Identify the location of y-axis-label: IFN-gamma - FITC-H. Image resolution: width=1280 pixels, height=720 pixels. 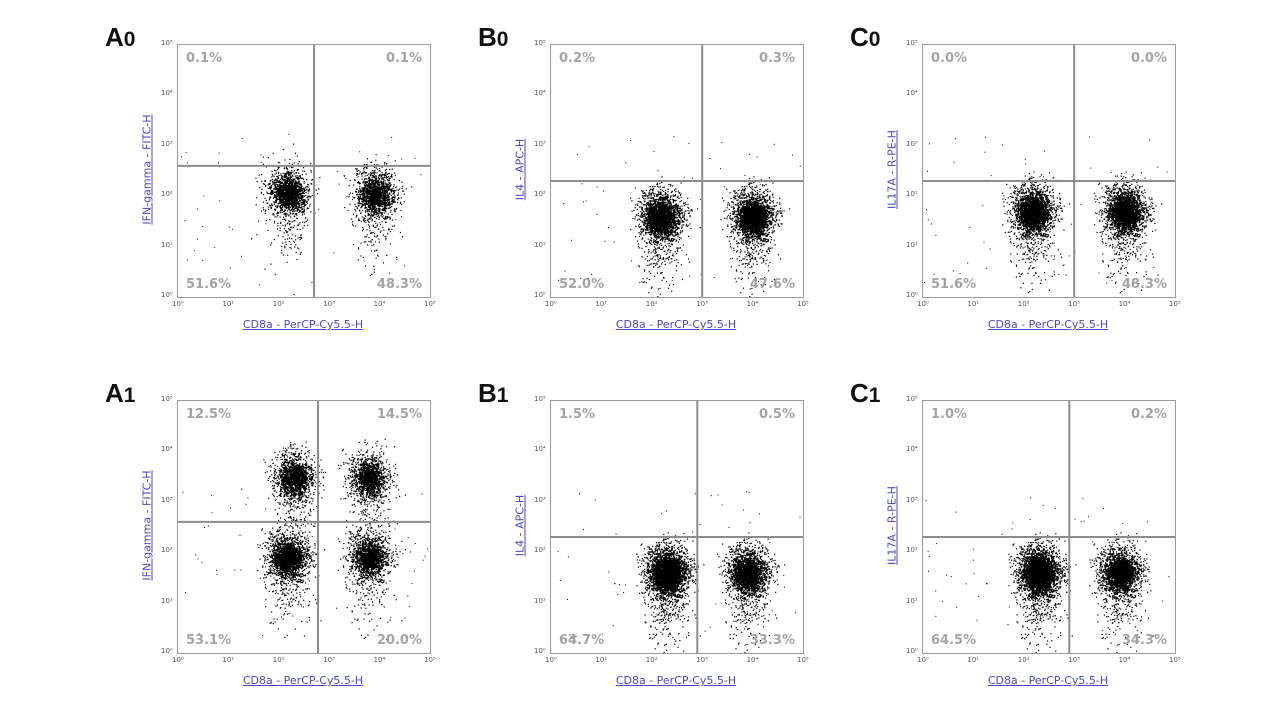
(147, 170).